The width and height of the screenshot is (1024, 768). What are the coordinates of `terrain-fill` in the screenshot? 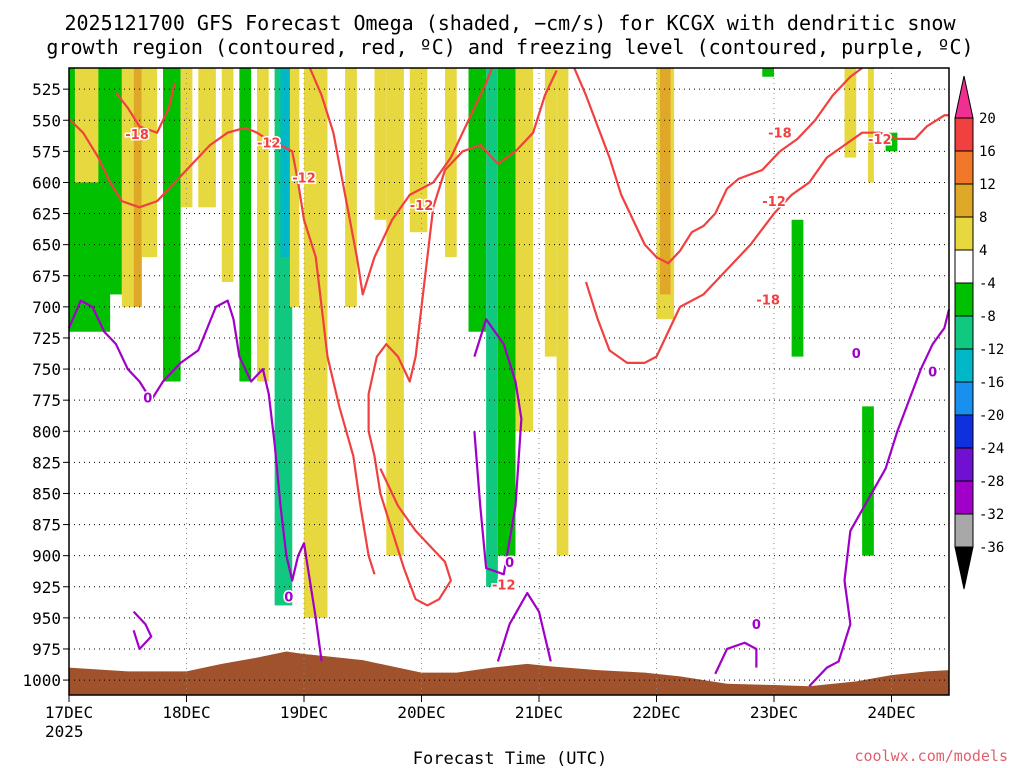 It's located at (509, 673).